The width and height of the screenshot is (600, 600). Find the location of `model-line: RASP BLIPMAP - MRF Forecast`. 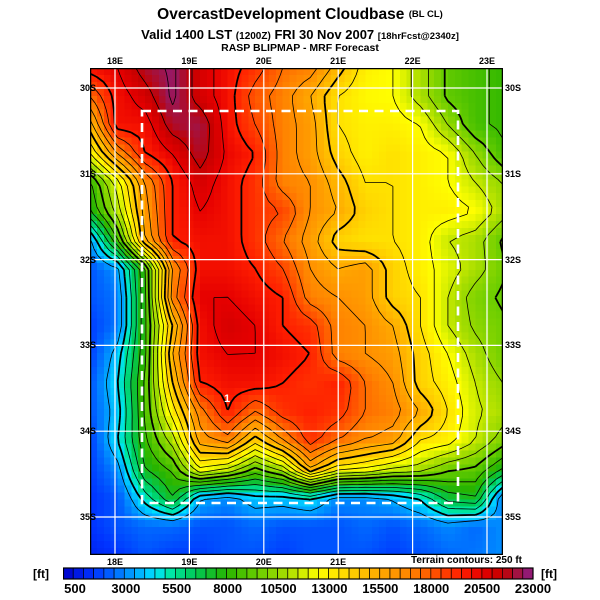

model-line: RASP BLIPMAP - MRF Forecast is located at coordinates (300, 48).